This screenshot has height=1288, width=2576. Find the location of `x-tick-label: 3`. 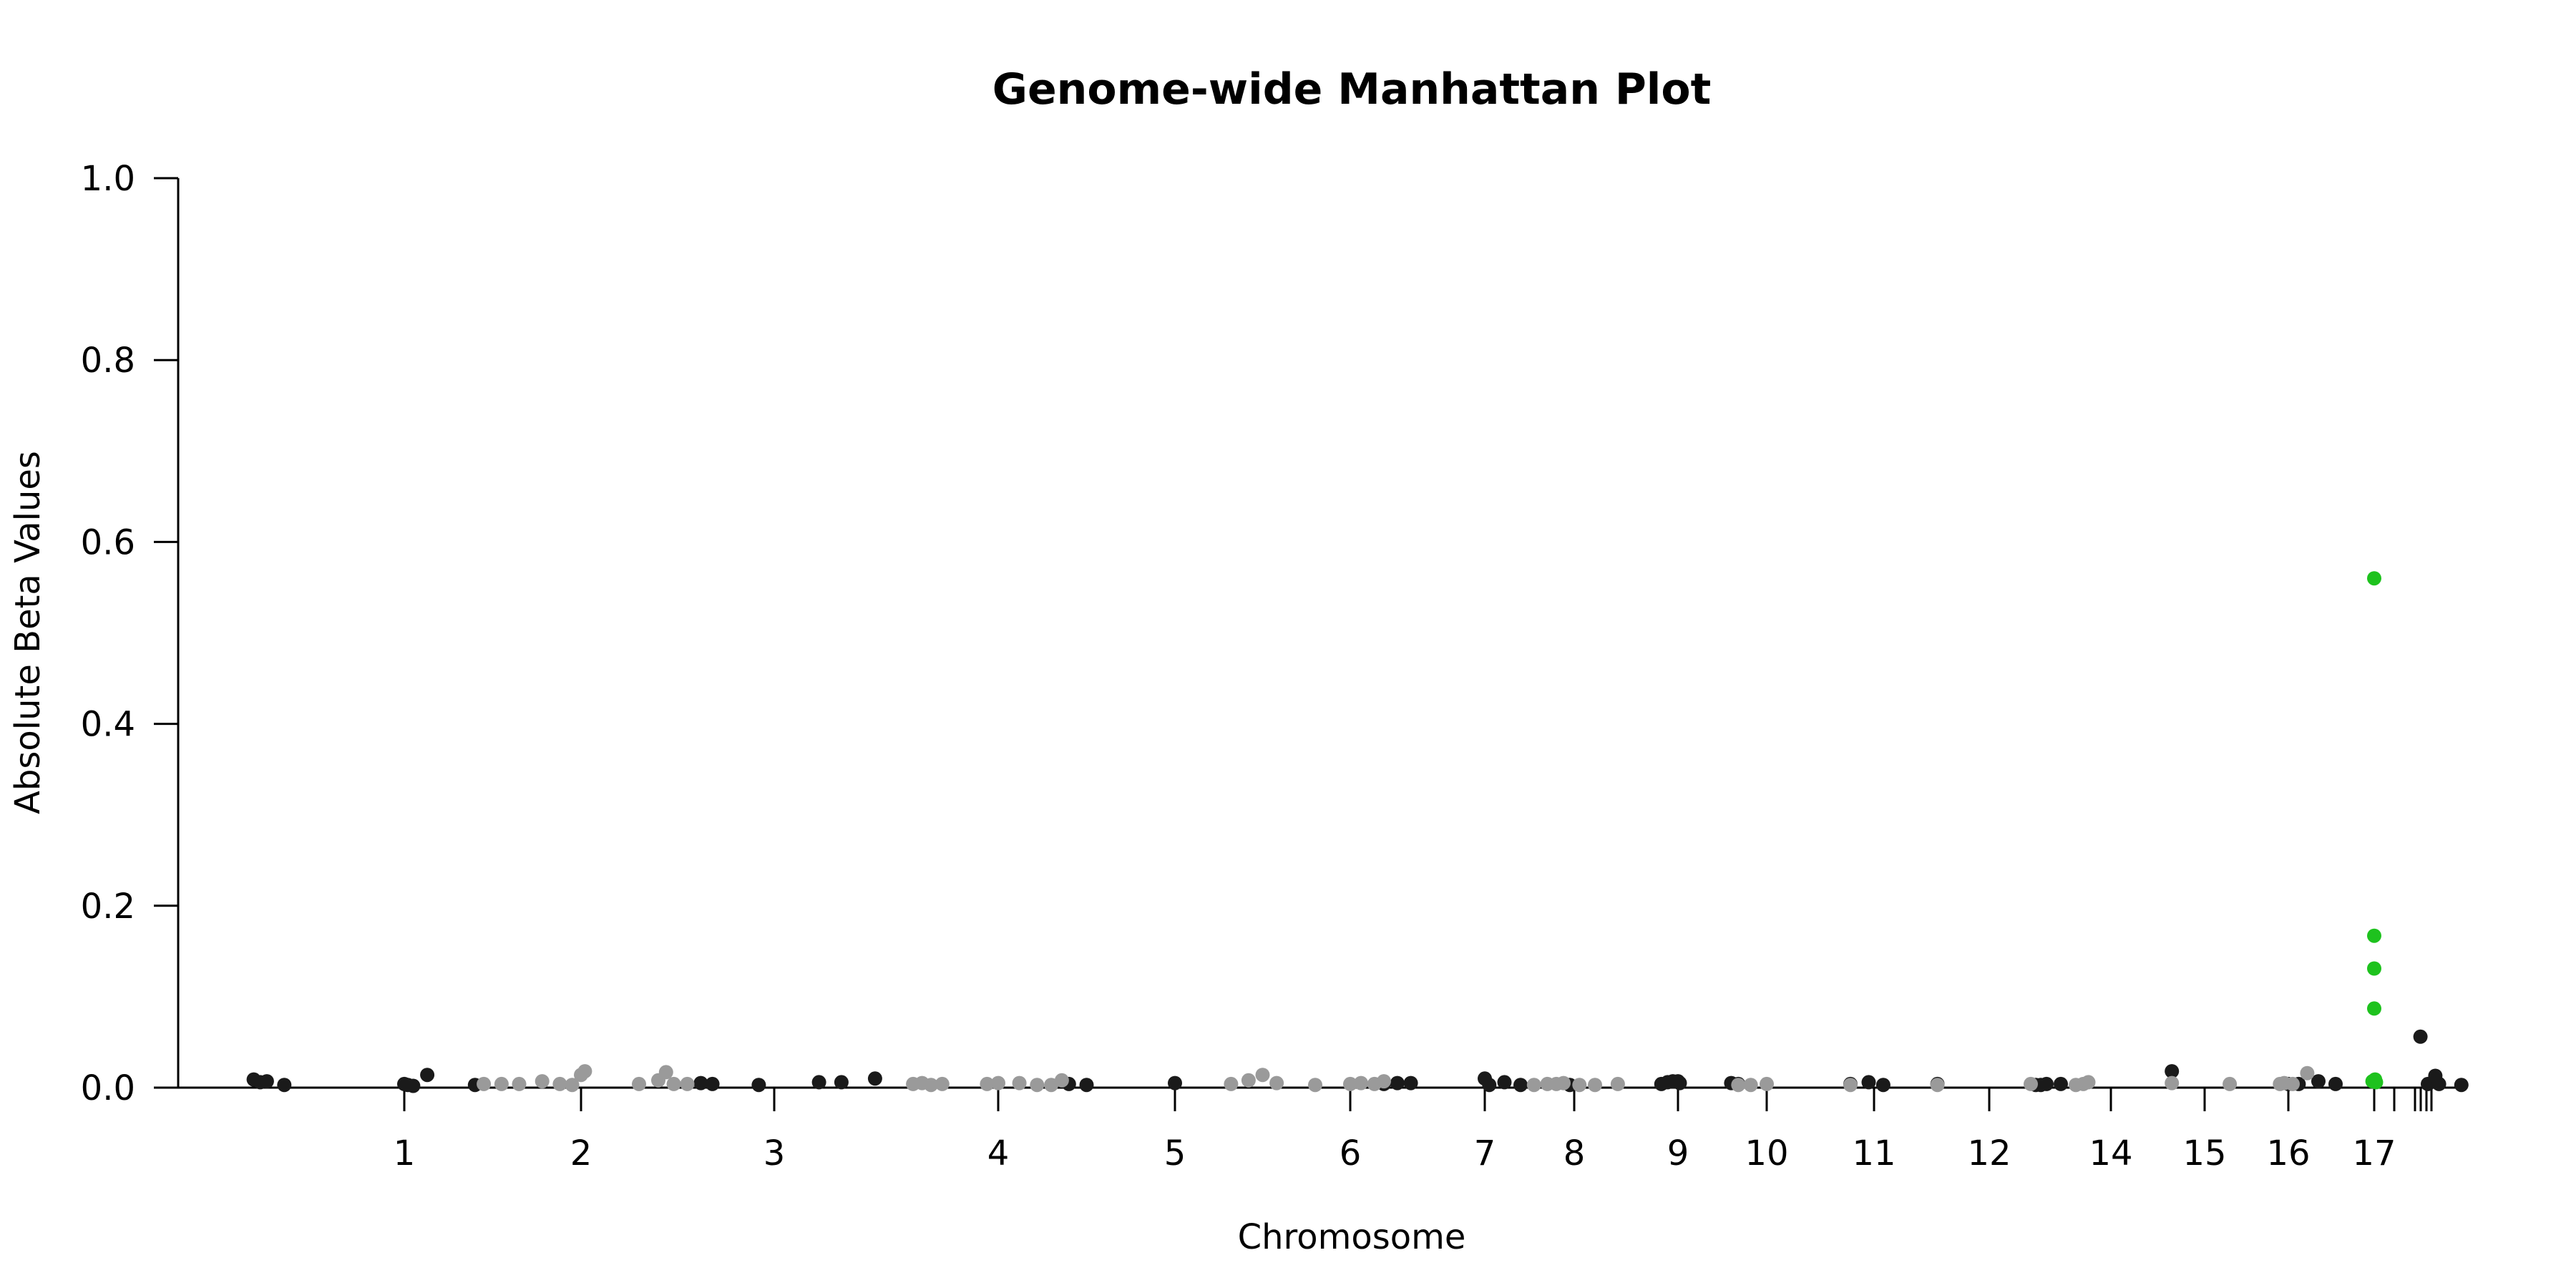

x-tick-label: 3 is located at coordinates (774, 1153).